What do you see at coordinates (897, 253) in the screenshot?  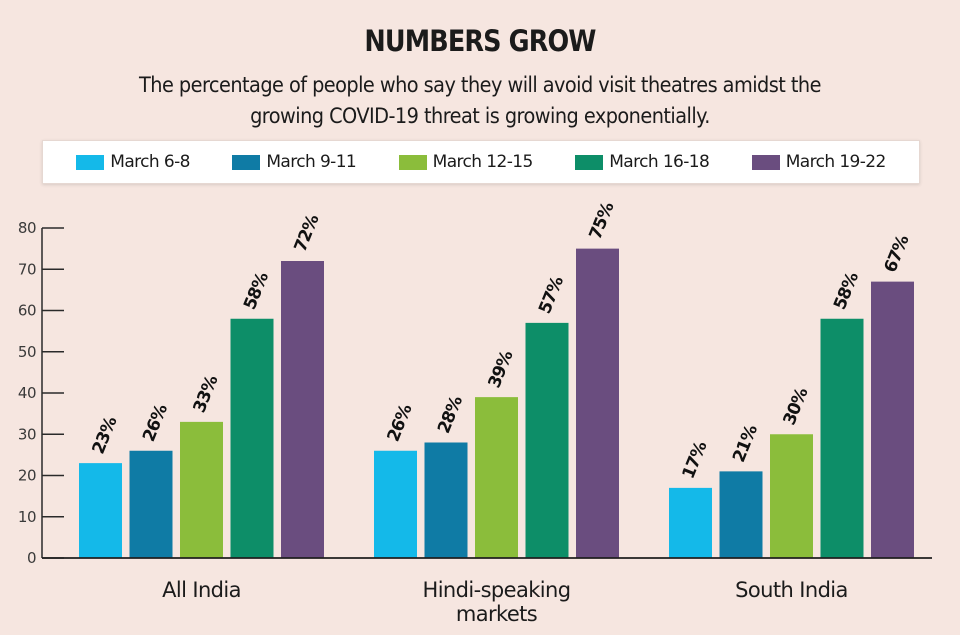 I see `data-label: 67%` at bounding box center [897, 253].